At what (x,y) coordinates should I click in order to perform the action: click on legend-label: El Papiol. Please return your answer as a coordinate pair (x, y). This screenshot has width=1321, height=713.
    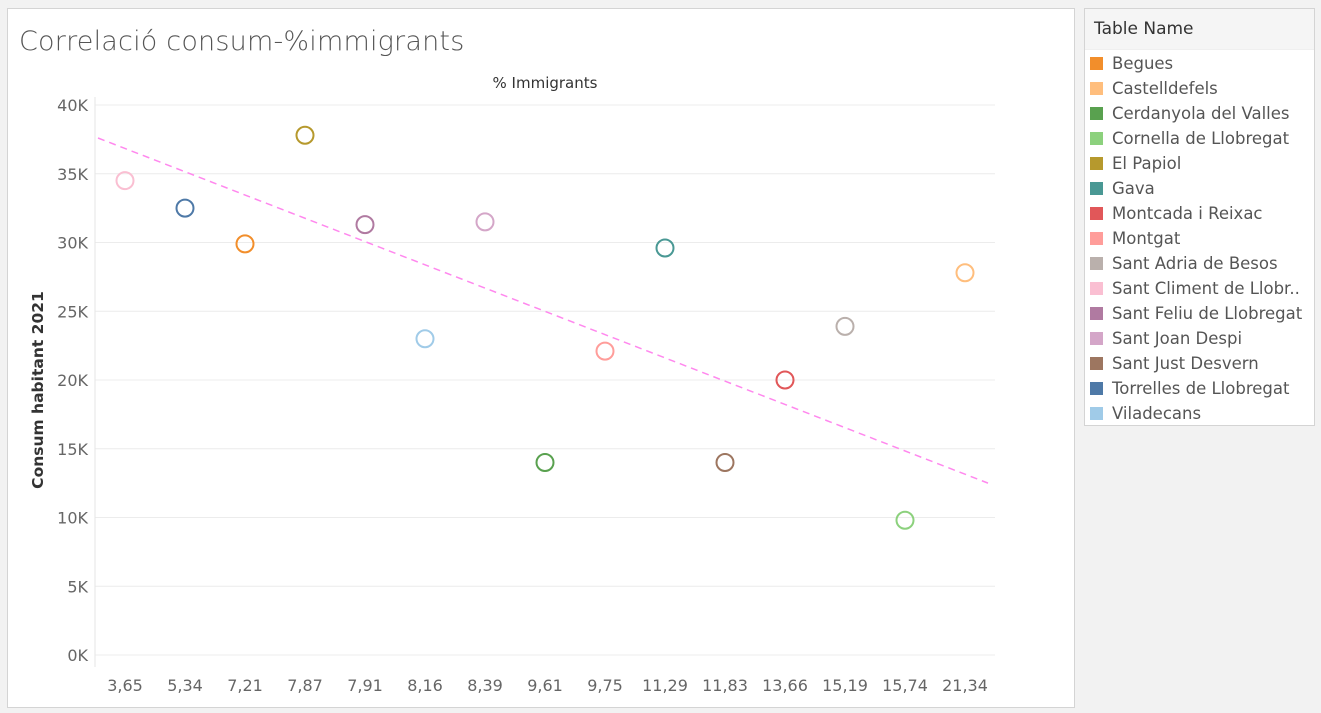
    Looking at the image, I should click on (1147, 163).